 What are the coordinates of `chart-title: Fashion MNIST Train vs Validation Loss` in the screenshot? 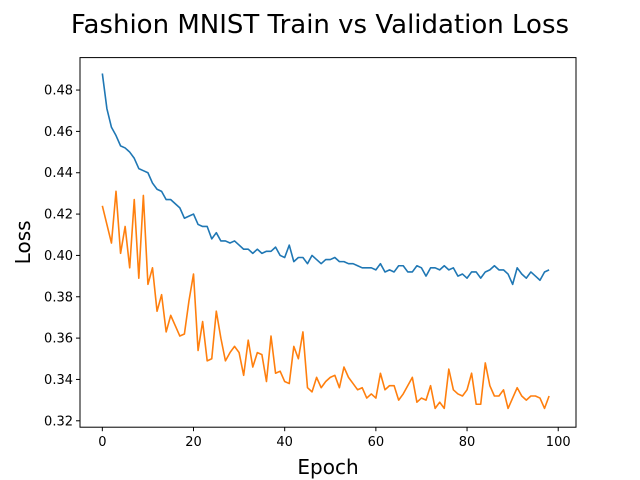 It's located at (320, 25).